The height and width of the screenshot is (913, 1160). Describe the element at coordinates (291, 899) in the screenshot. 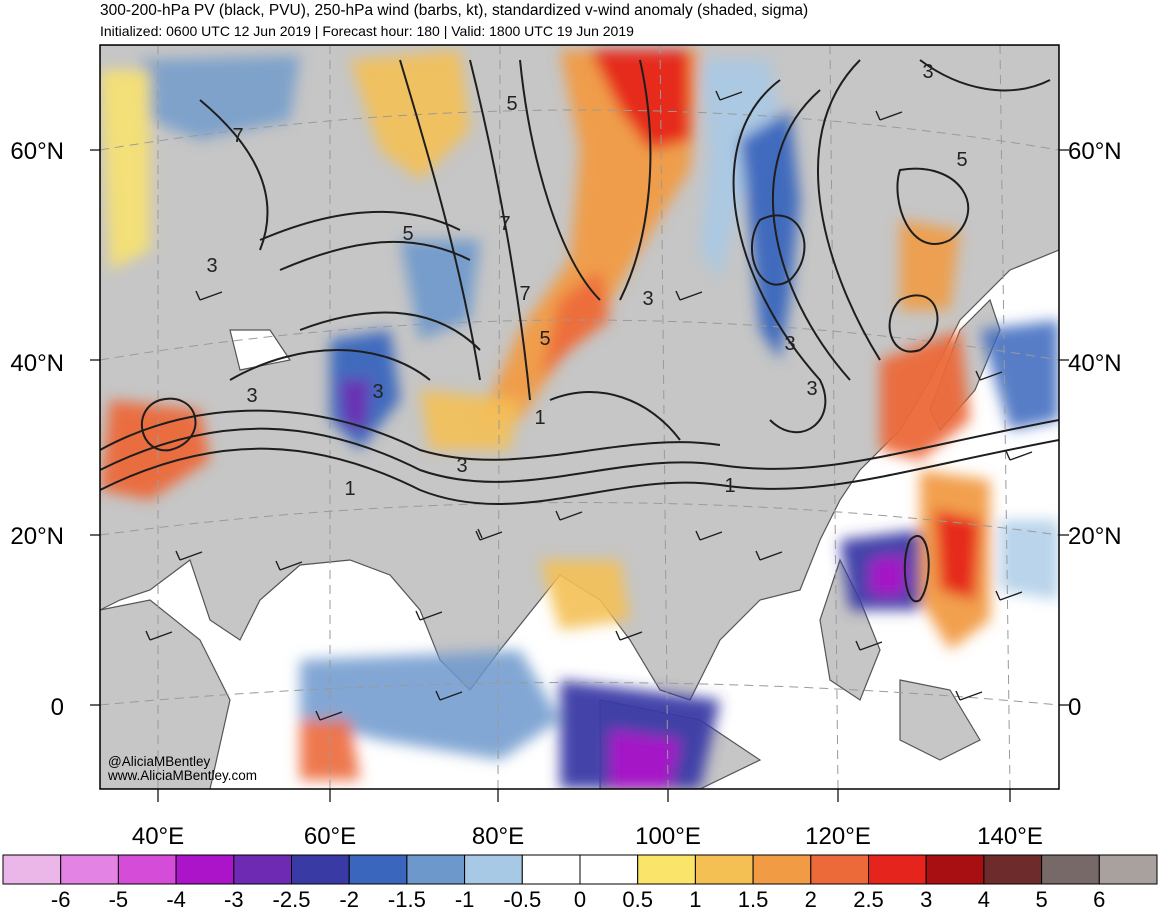

I see `colorbar-label: -2.5` at that location.